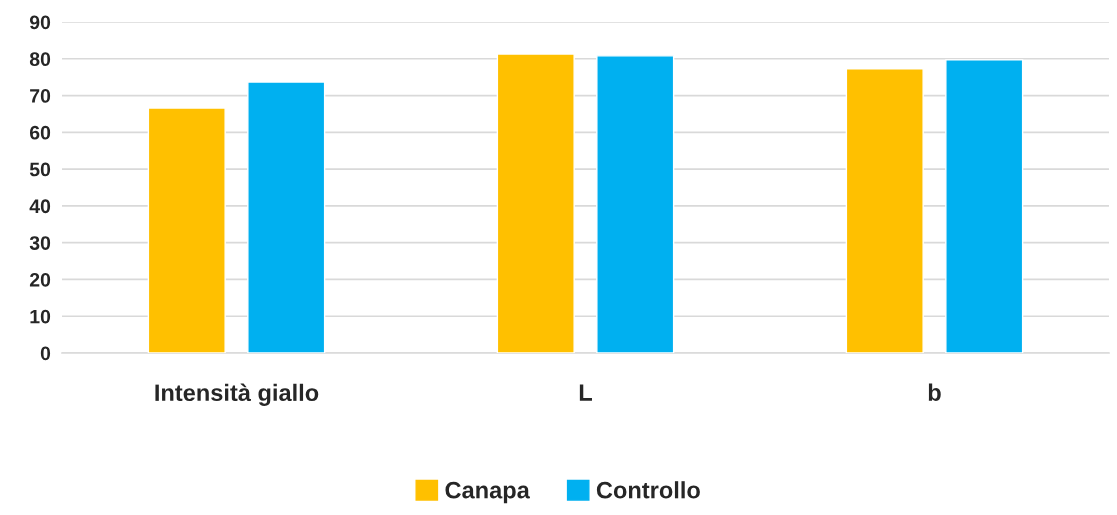 Image resolution: width=1117 pixels, height=515 pixels. What do you see at coordinates (585, 392) in the screenshot?
I see `x-tick-label: L` at bounding box center [585, 392].